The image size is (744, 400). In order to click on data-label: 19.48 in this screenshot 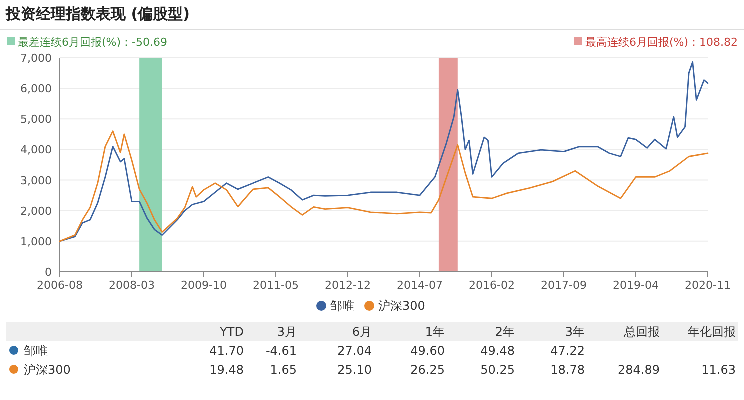, I will do `click(227, 370)`.